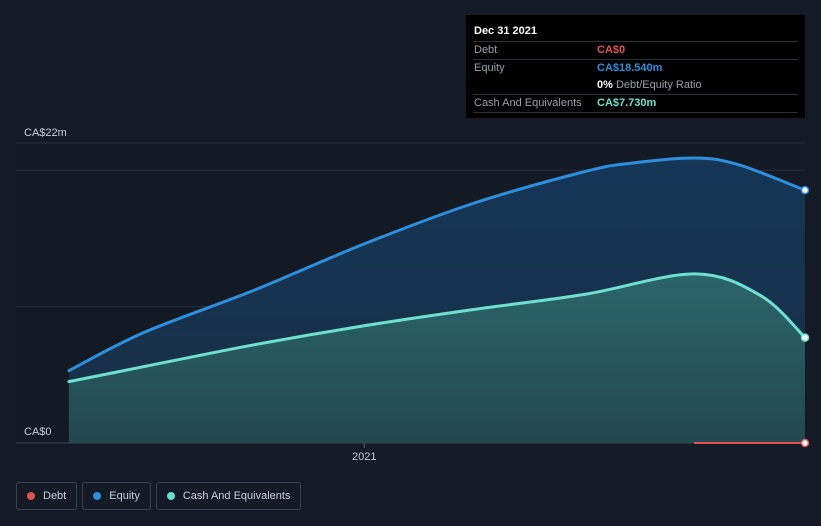 Image resolution: width=821 pixels, height=526 pixels. I want to click on y-tick-label-min: CA$0, so click(38, 432).